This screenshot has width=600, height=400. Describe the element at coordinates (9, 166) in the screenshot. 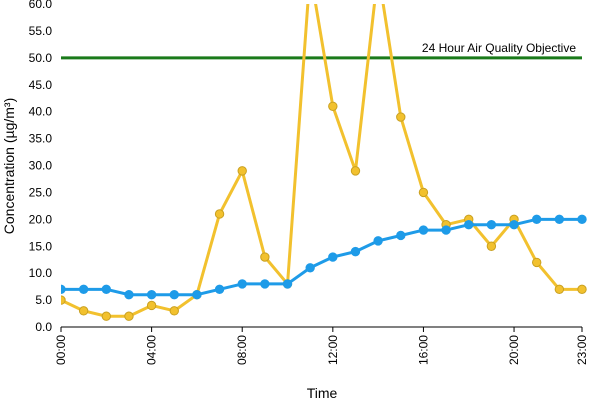

I see `y-axis-title: Concentration (µg/m³)` at that location.